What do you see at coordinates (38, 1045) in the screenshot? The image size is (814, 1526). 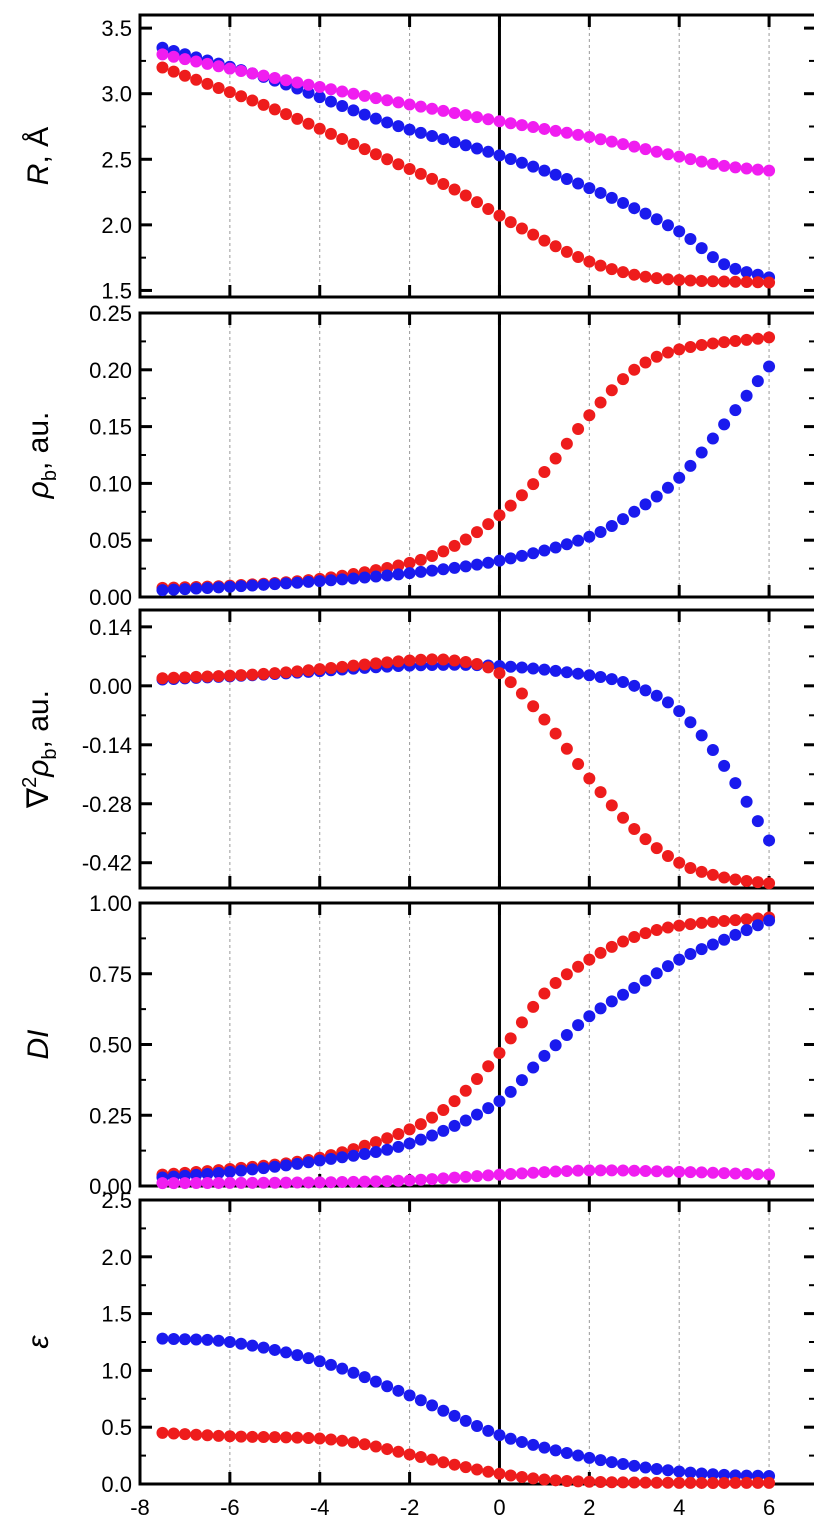 I see `y-axis-label: DI` at bounding box center [38, 1045].